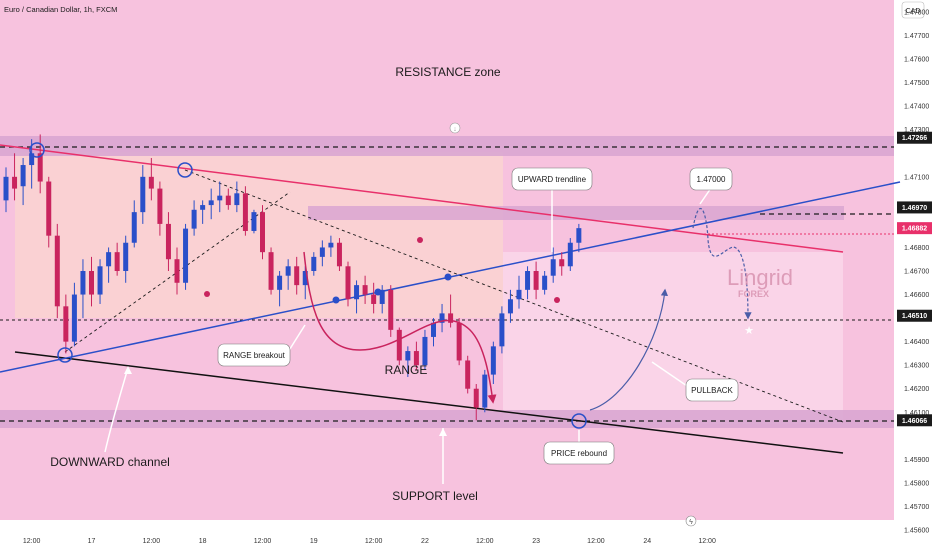  Describe the element at coordinates (916, 295) in the screenshot. I see `y-tick-label: 1.46600` at that location.